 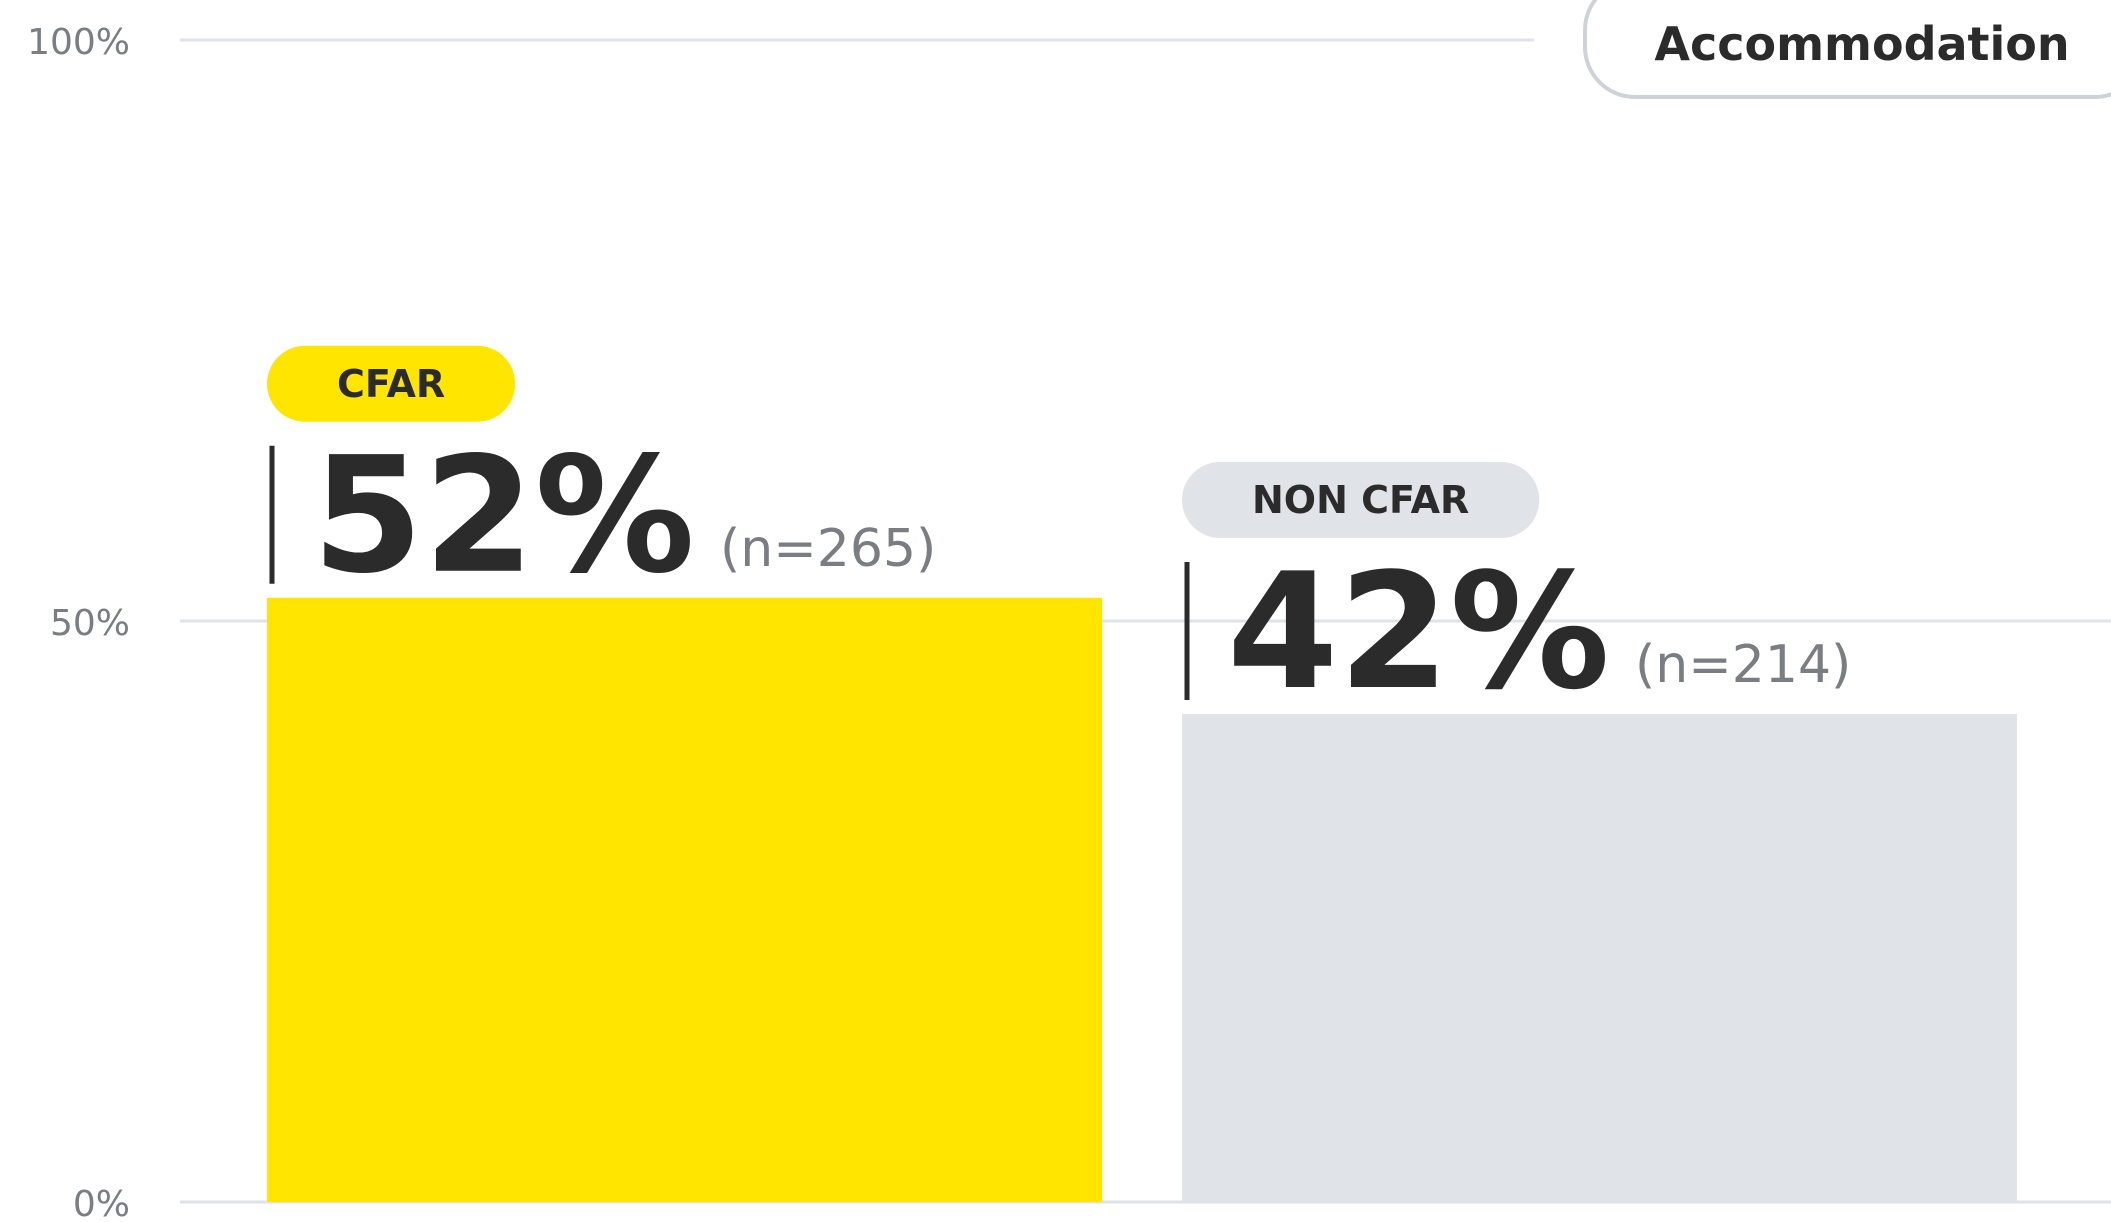 What do you see at coordinates (828, 549) in the screenshot?
I see `sample-label: (n=265)` at bounding box center [828, 549].